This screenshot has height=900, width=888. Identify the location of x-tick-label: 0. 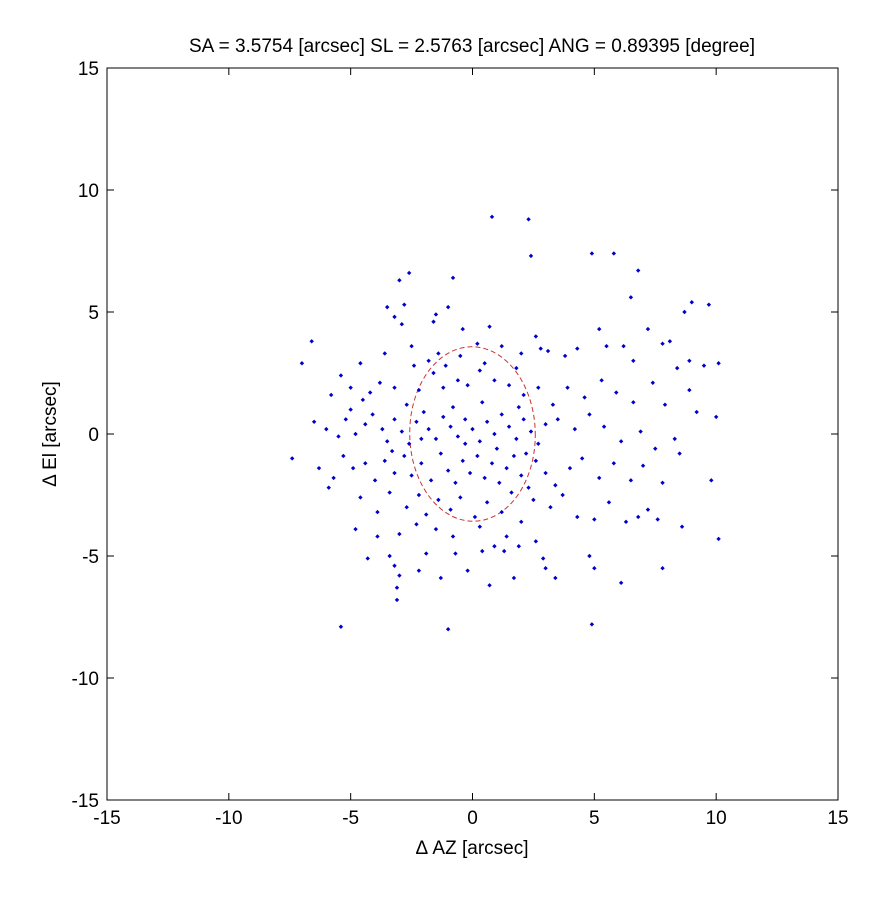
(472, 818).